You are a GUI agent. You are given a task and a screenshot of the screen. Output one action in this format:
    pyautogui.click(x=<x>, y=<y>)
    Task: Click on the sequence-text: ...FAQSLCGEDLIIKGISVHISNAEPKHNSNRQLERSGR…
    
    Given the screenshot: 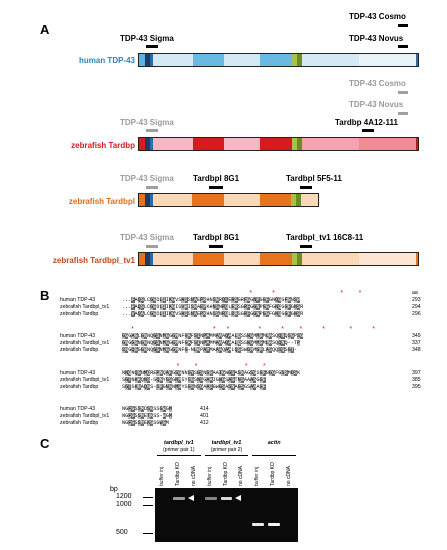 What is the action you would take?
    pyautogui.click(x=212, y=307)
    